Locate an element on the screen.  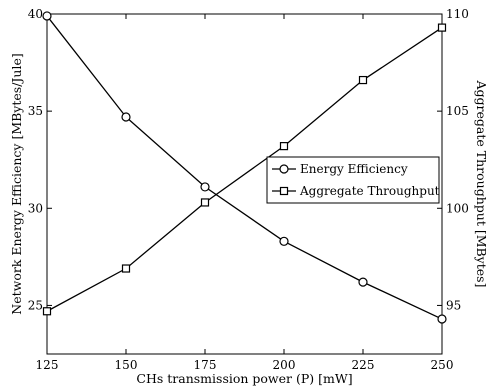
legend-label-energy-efficiency: Energy Efficiency is located at coordinates (354, 169).